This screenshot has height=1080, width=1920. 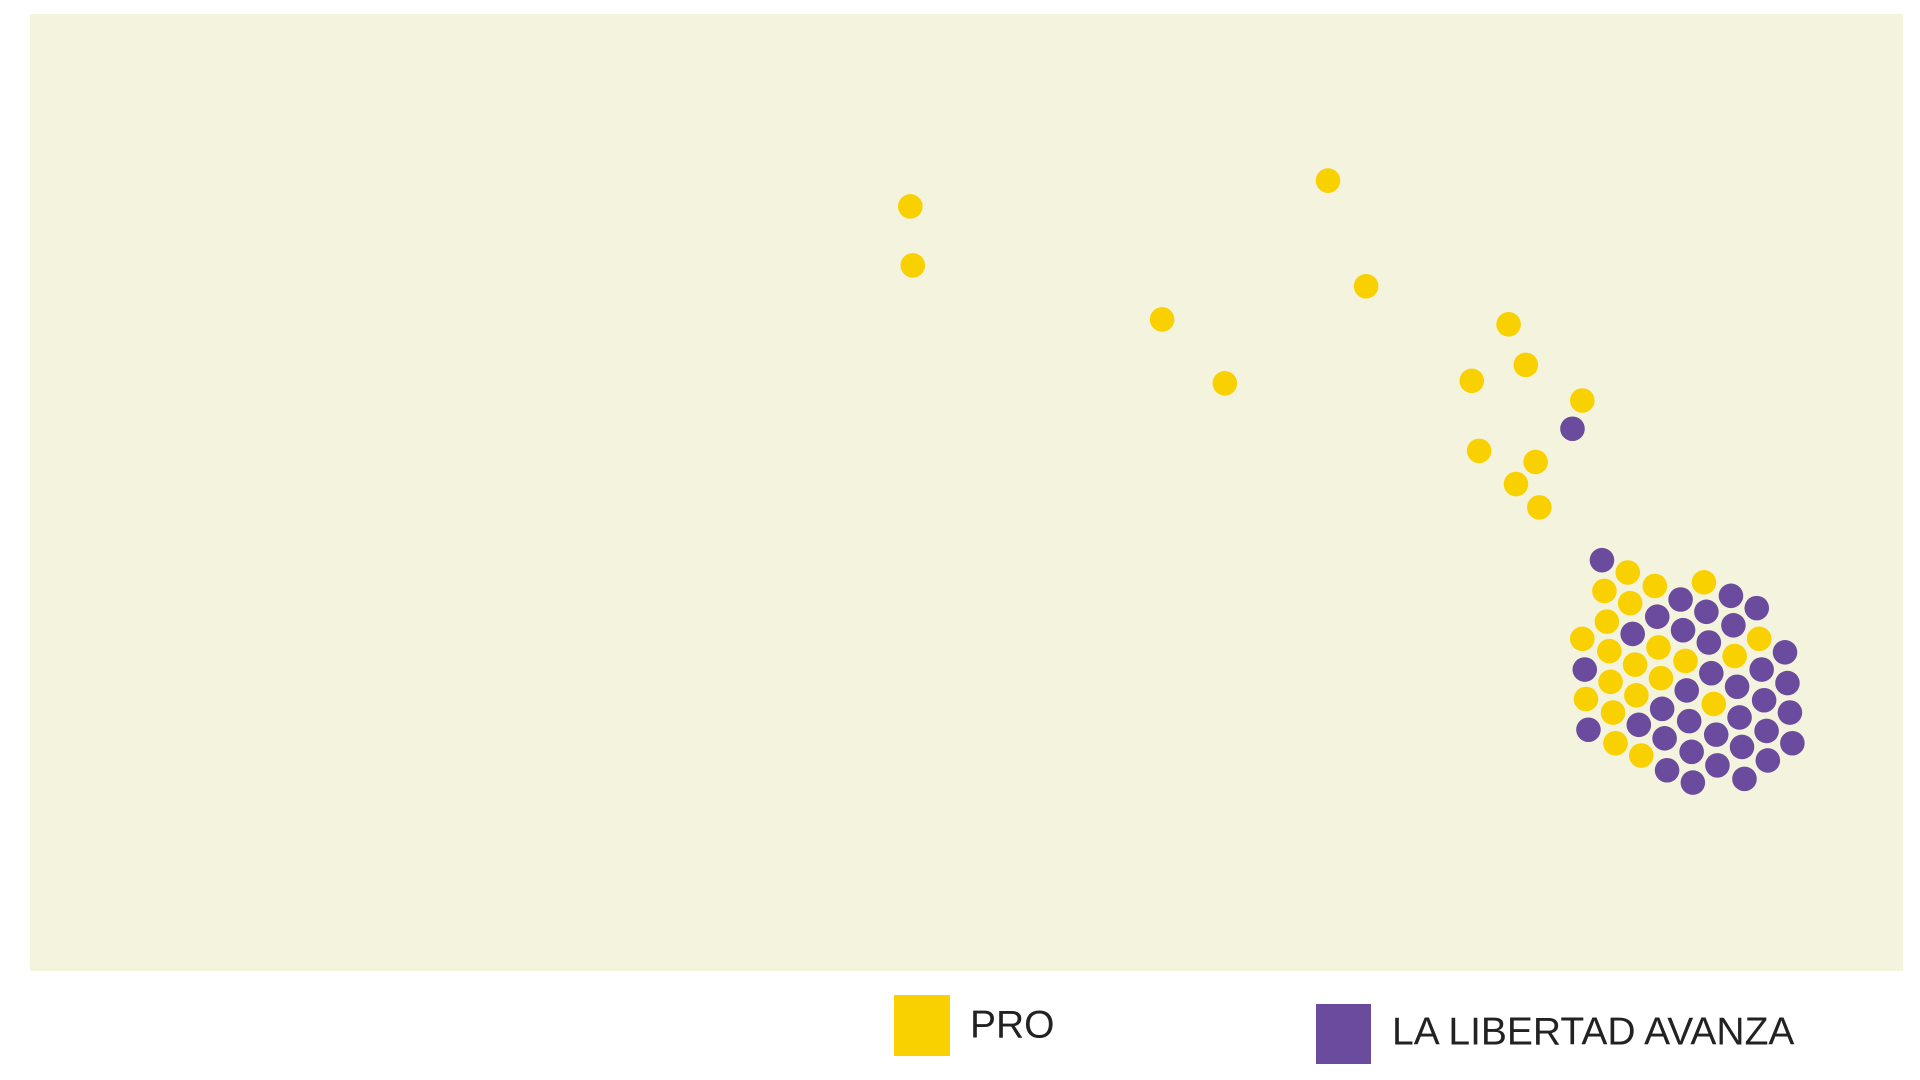 I want to click on legend-label: LA LIBERTAD AVANZA, so click(x=1593, y=1031).